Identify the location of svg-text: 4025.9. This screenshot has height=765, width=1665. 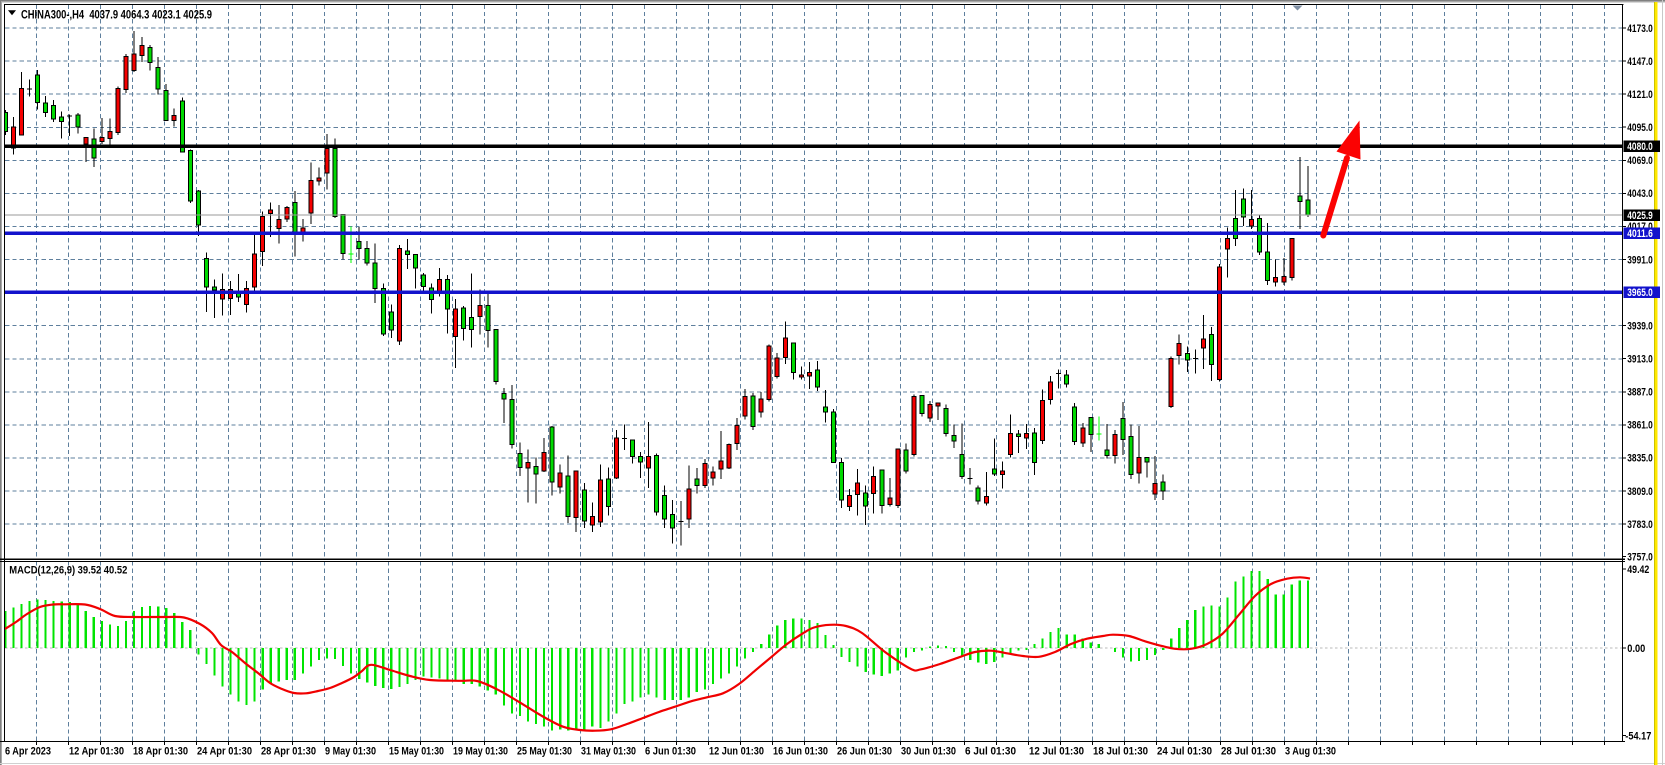
(1640, 216).